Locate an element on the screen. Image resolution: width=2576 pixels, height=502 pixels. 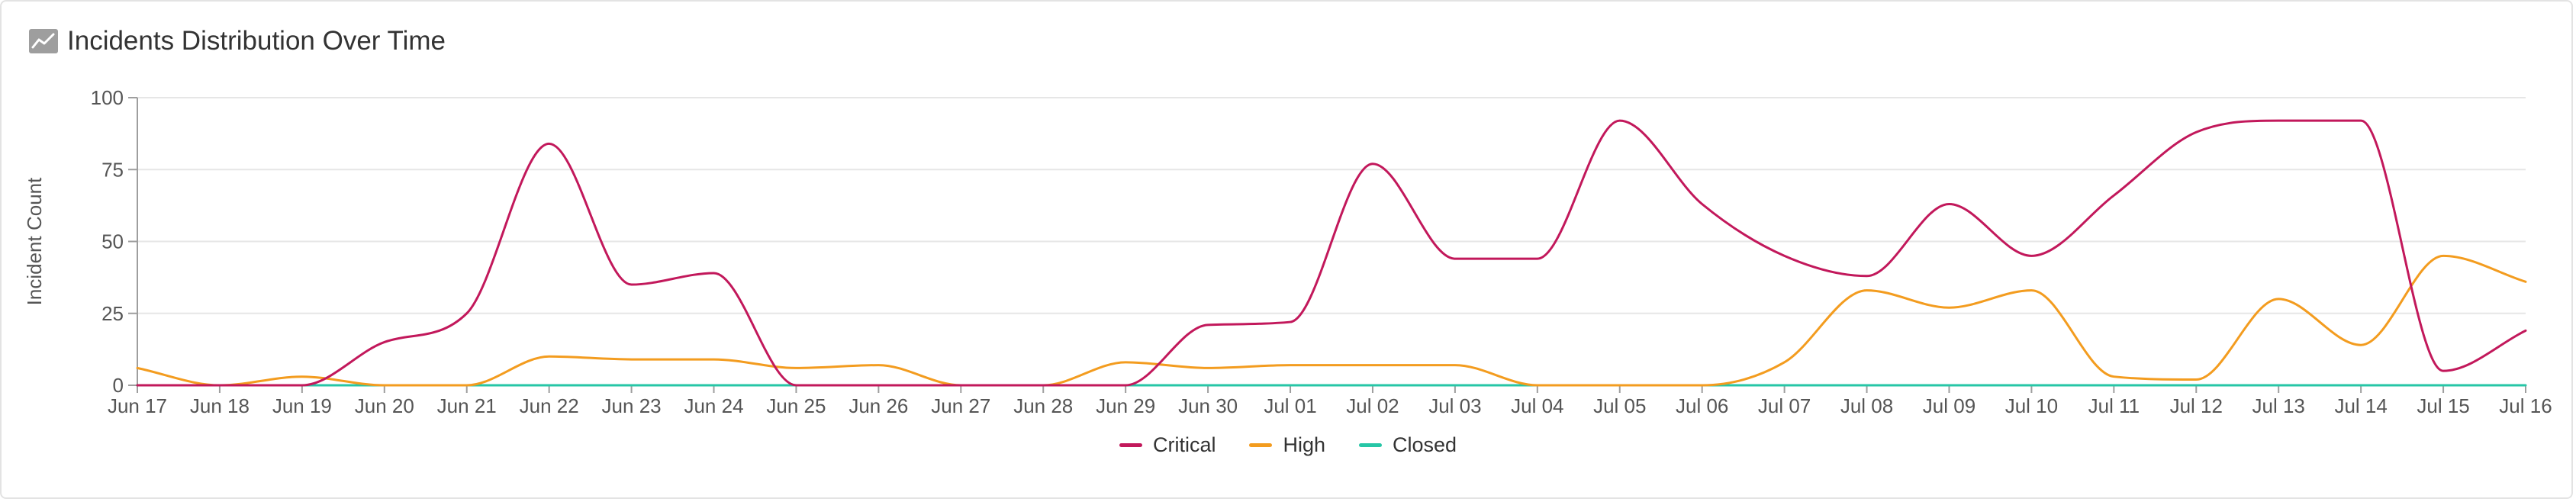
x-tick-label: Jun 24 is located at coordinates (713, 406).